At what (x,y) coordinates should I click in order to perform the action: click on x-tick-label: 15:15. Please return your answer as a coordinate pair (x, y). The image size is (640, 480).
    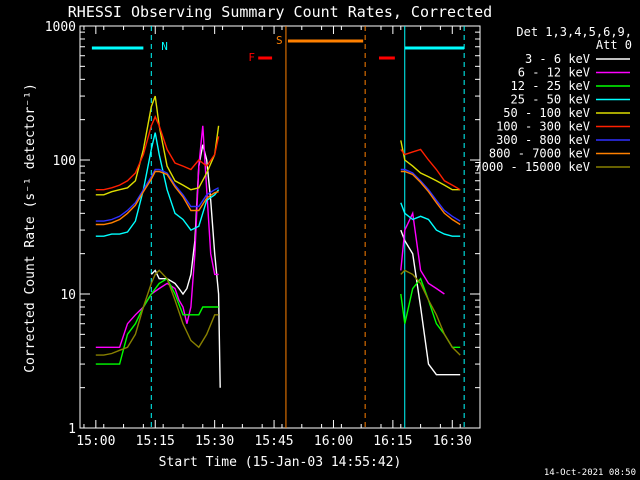
    Looking at the image, I should click on (155, 441).